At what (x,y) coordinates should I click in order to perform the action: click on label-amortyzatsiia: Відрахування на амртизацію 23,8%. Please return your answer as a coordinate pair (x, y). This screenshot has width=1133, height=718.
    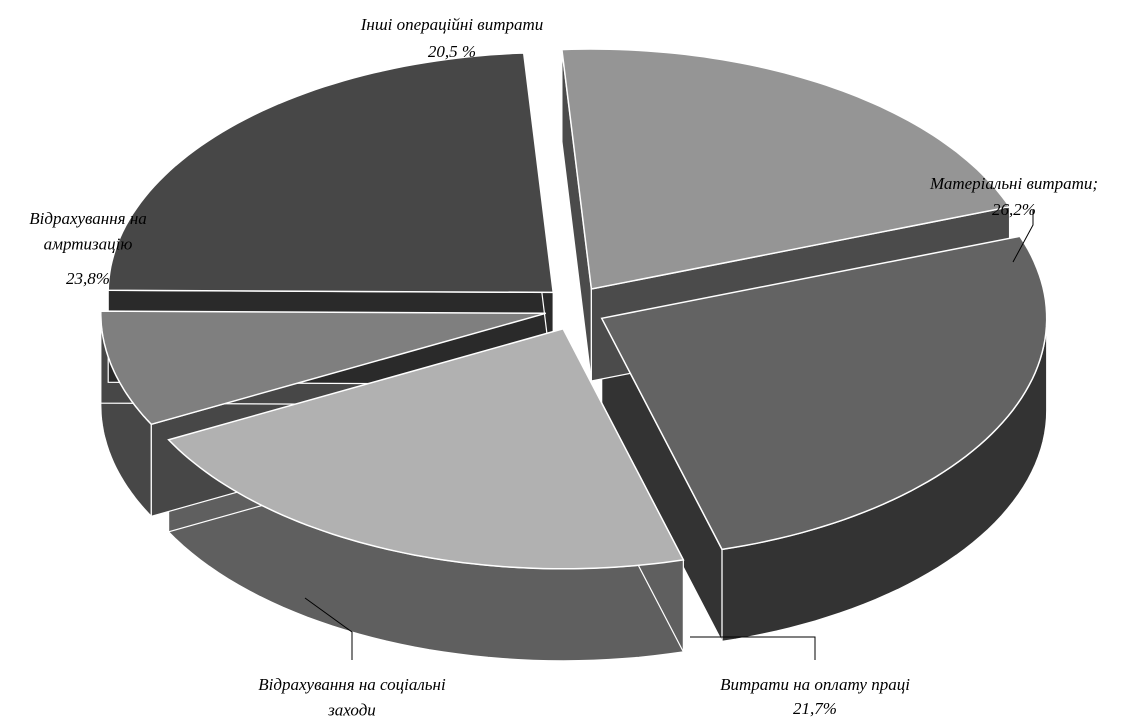
    Looking at the image, I should click on (88, 248).